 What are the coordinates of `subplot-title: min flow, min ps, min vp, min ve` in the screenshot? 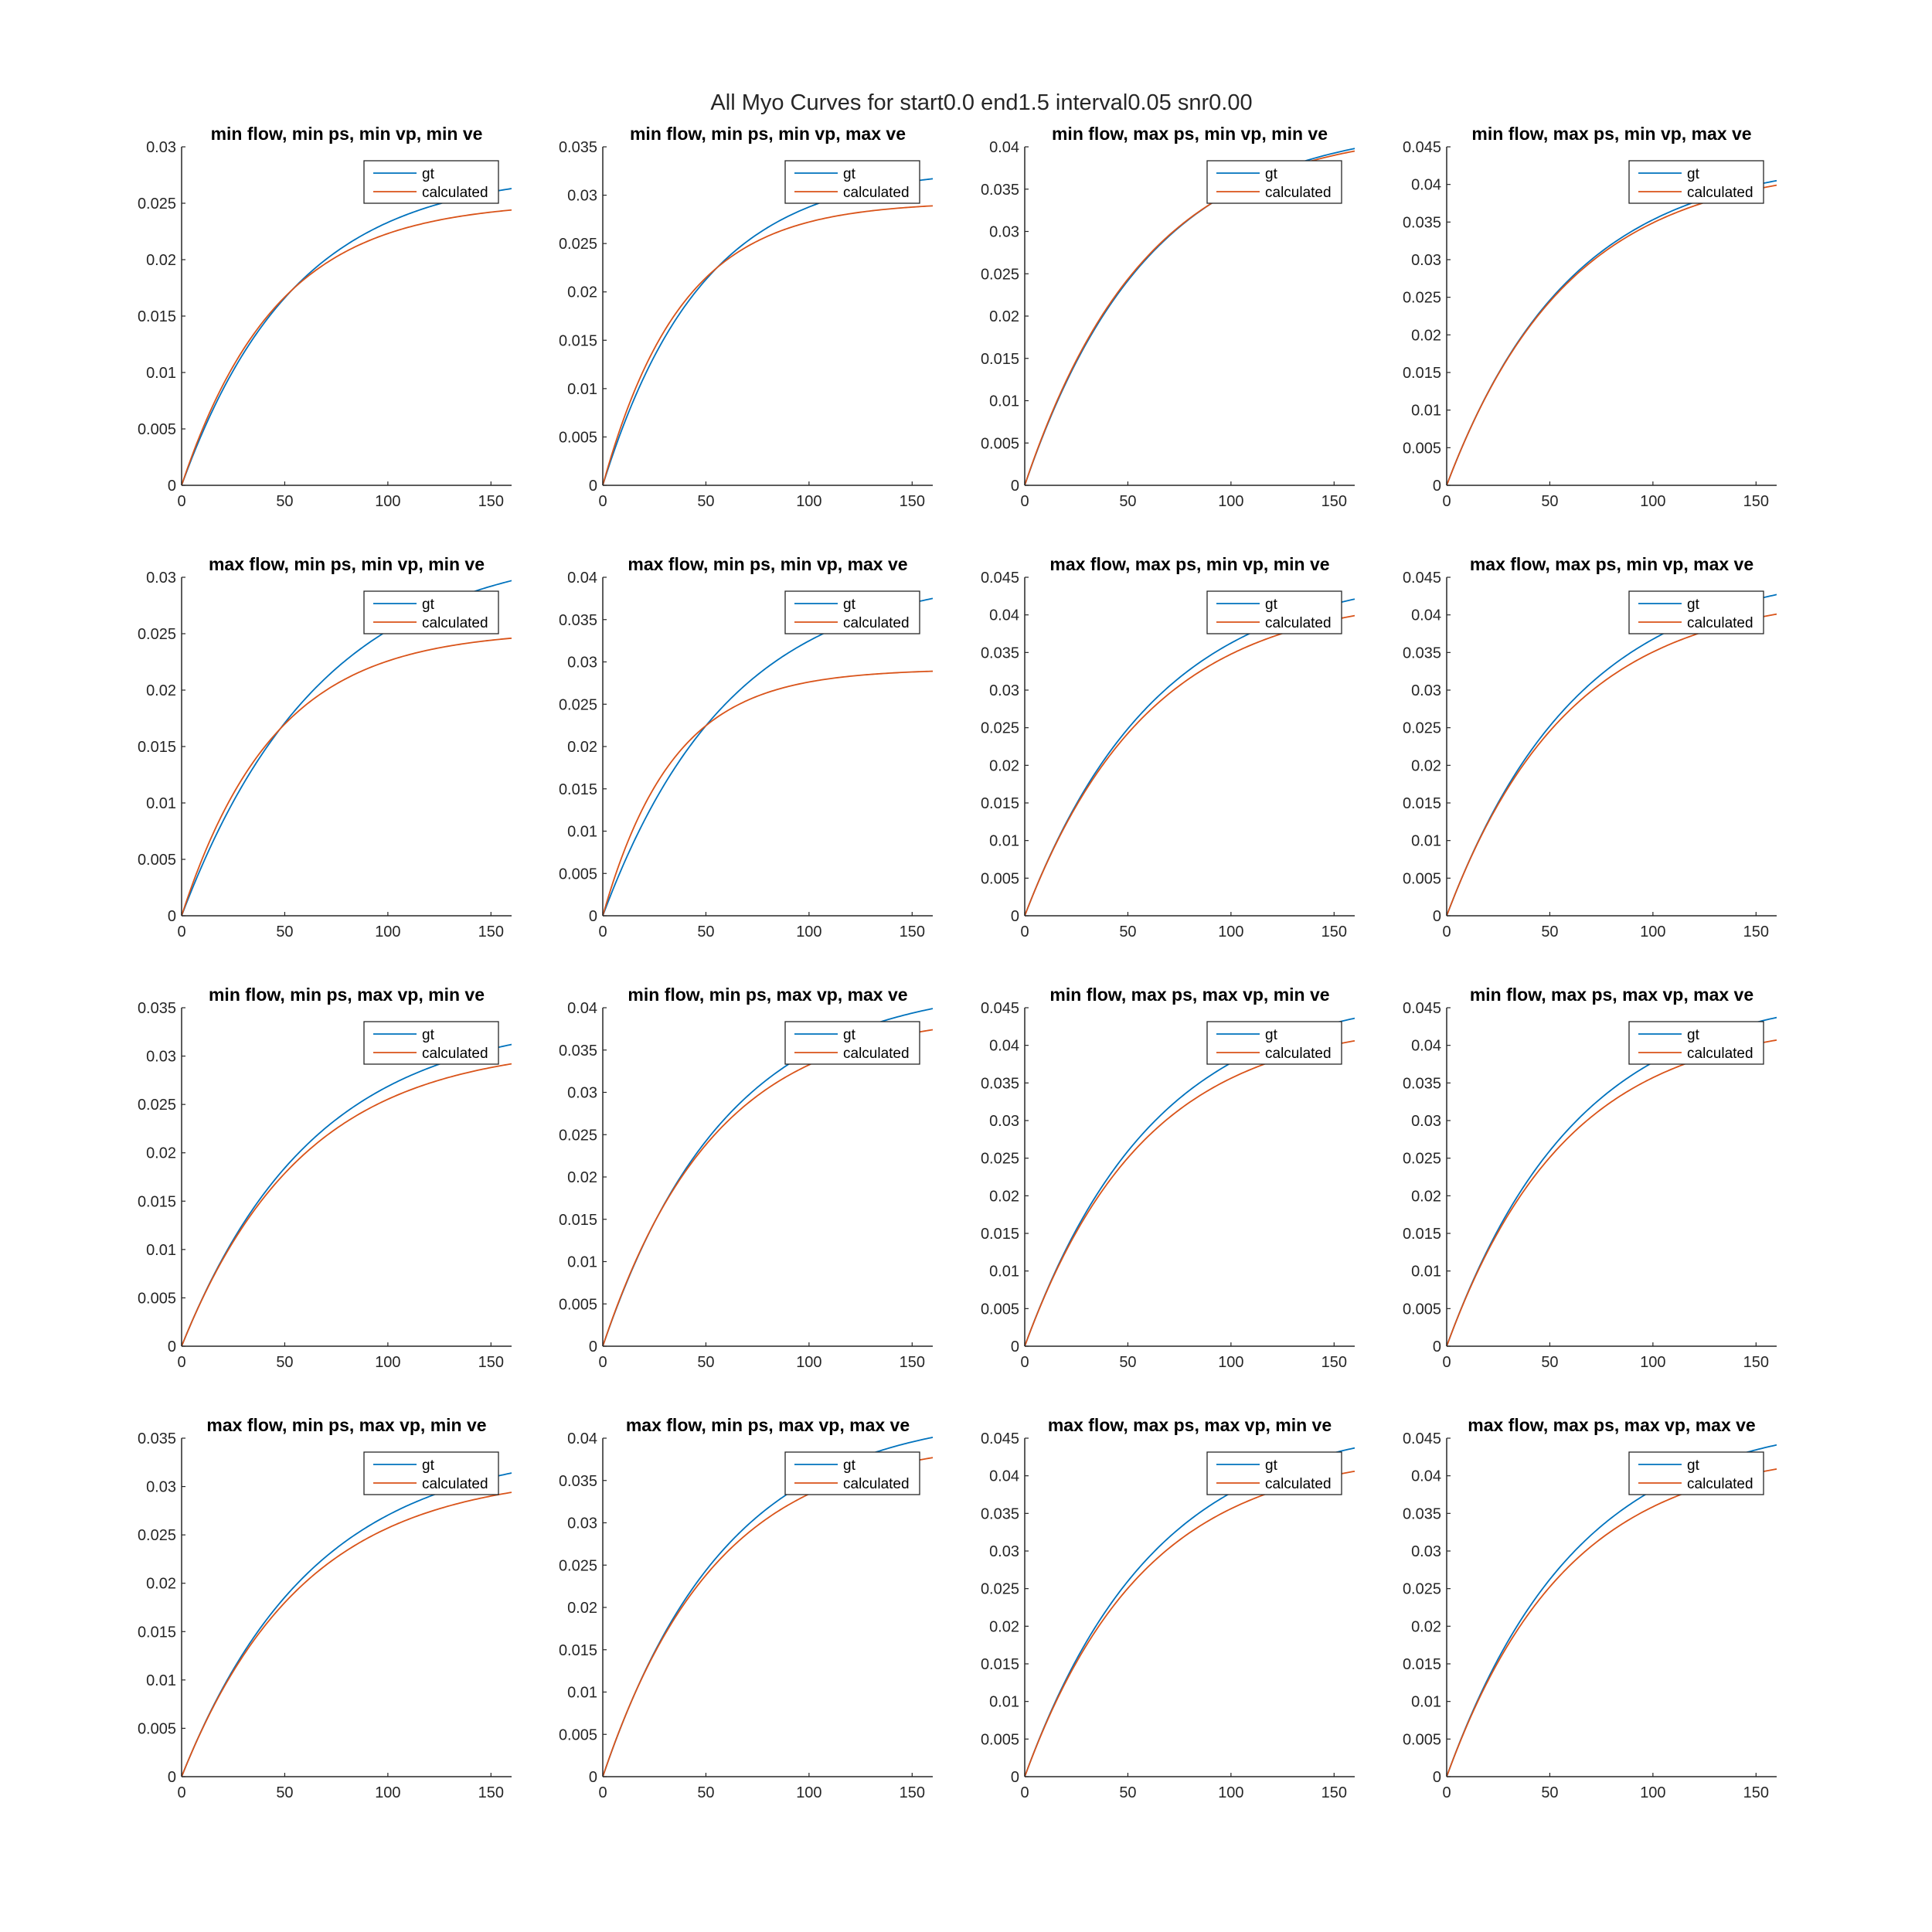 It's located at (347, 134).